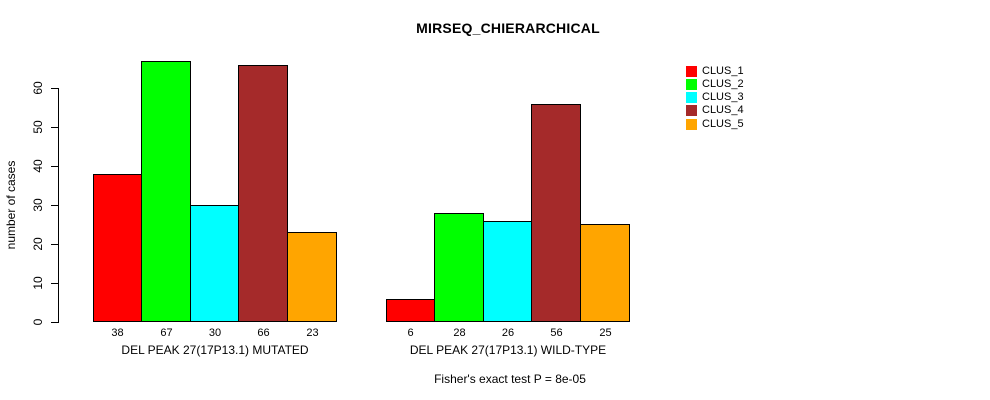  I want to click on bar-value-label: 56, so click(556, 333).